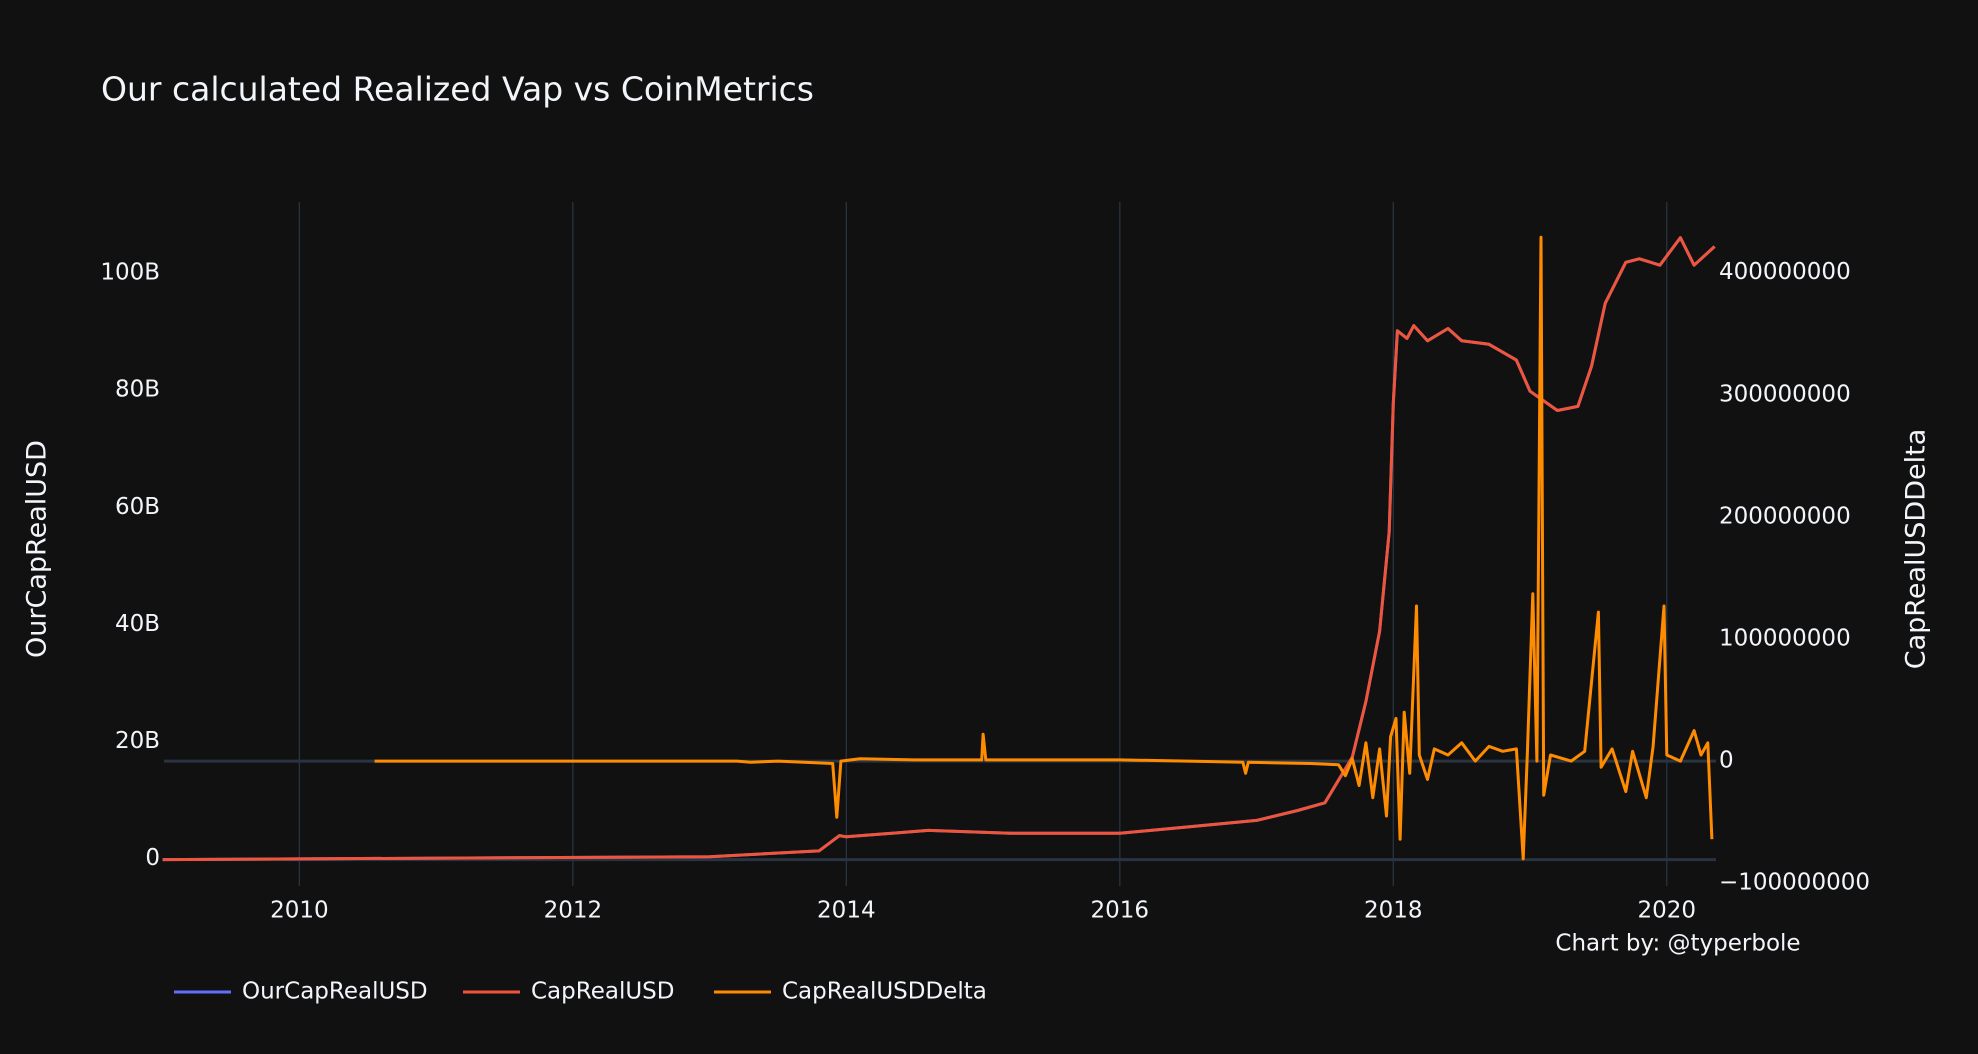 The width and height of the screenshot is (1978, 1054). What do you see at coordinates (602, 992) in the screenshot?
I see `legend-label: CapRealUSD` at bounding box center [602, 992].